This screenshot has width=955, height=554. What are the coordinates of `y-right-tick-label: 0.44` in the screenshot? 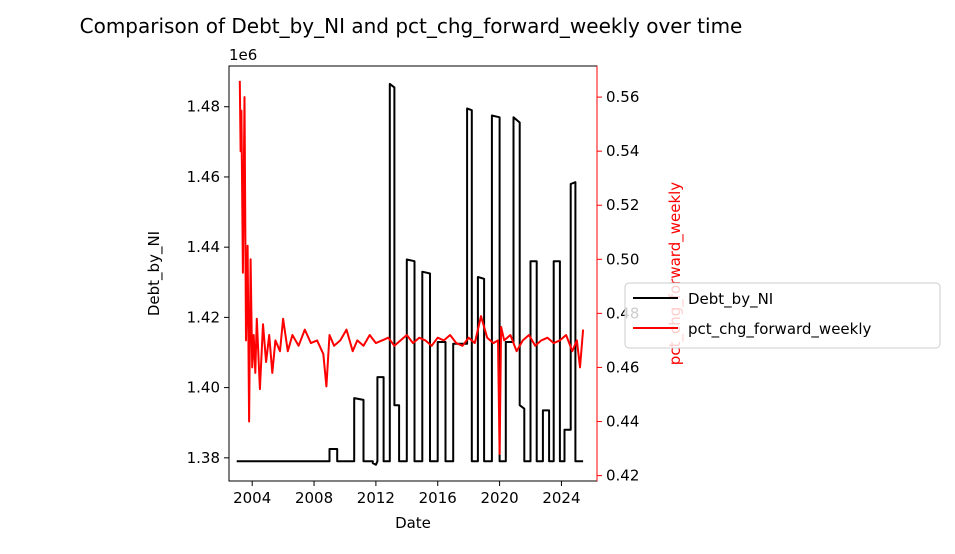 It's located at (622, 422).